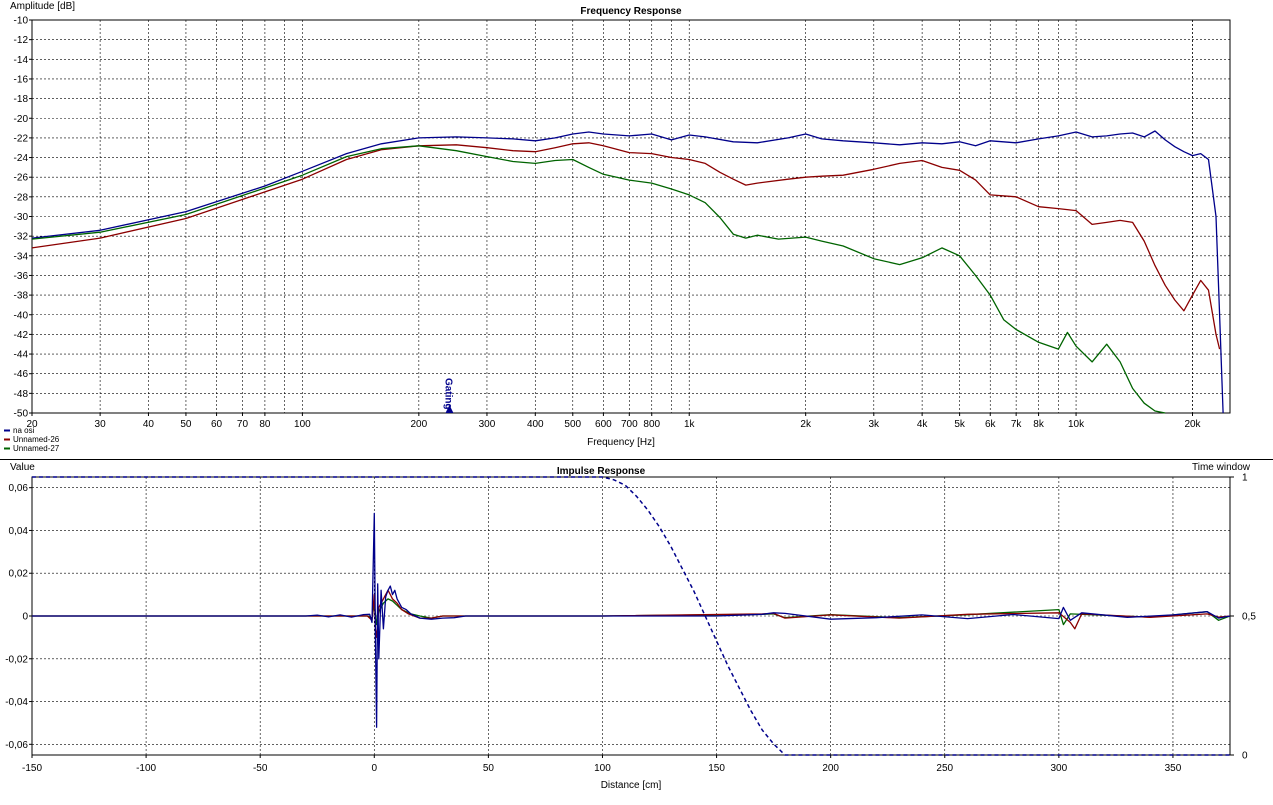 Image resolution: width=1273 pixels, height=805 pixels. Describe the element at coordinates (19, 574) in the screenshot. I see `ir-y-tick-label: 0,02` at that location.